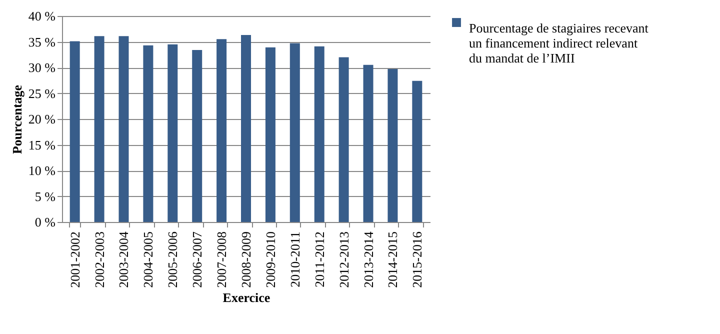  I want to click on y-tick-label: 25 %, so click(42, 93).